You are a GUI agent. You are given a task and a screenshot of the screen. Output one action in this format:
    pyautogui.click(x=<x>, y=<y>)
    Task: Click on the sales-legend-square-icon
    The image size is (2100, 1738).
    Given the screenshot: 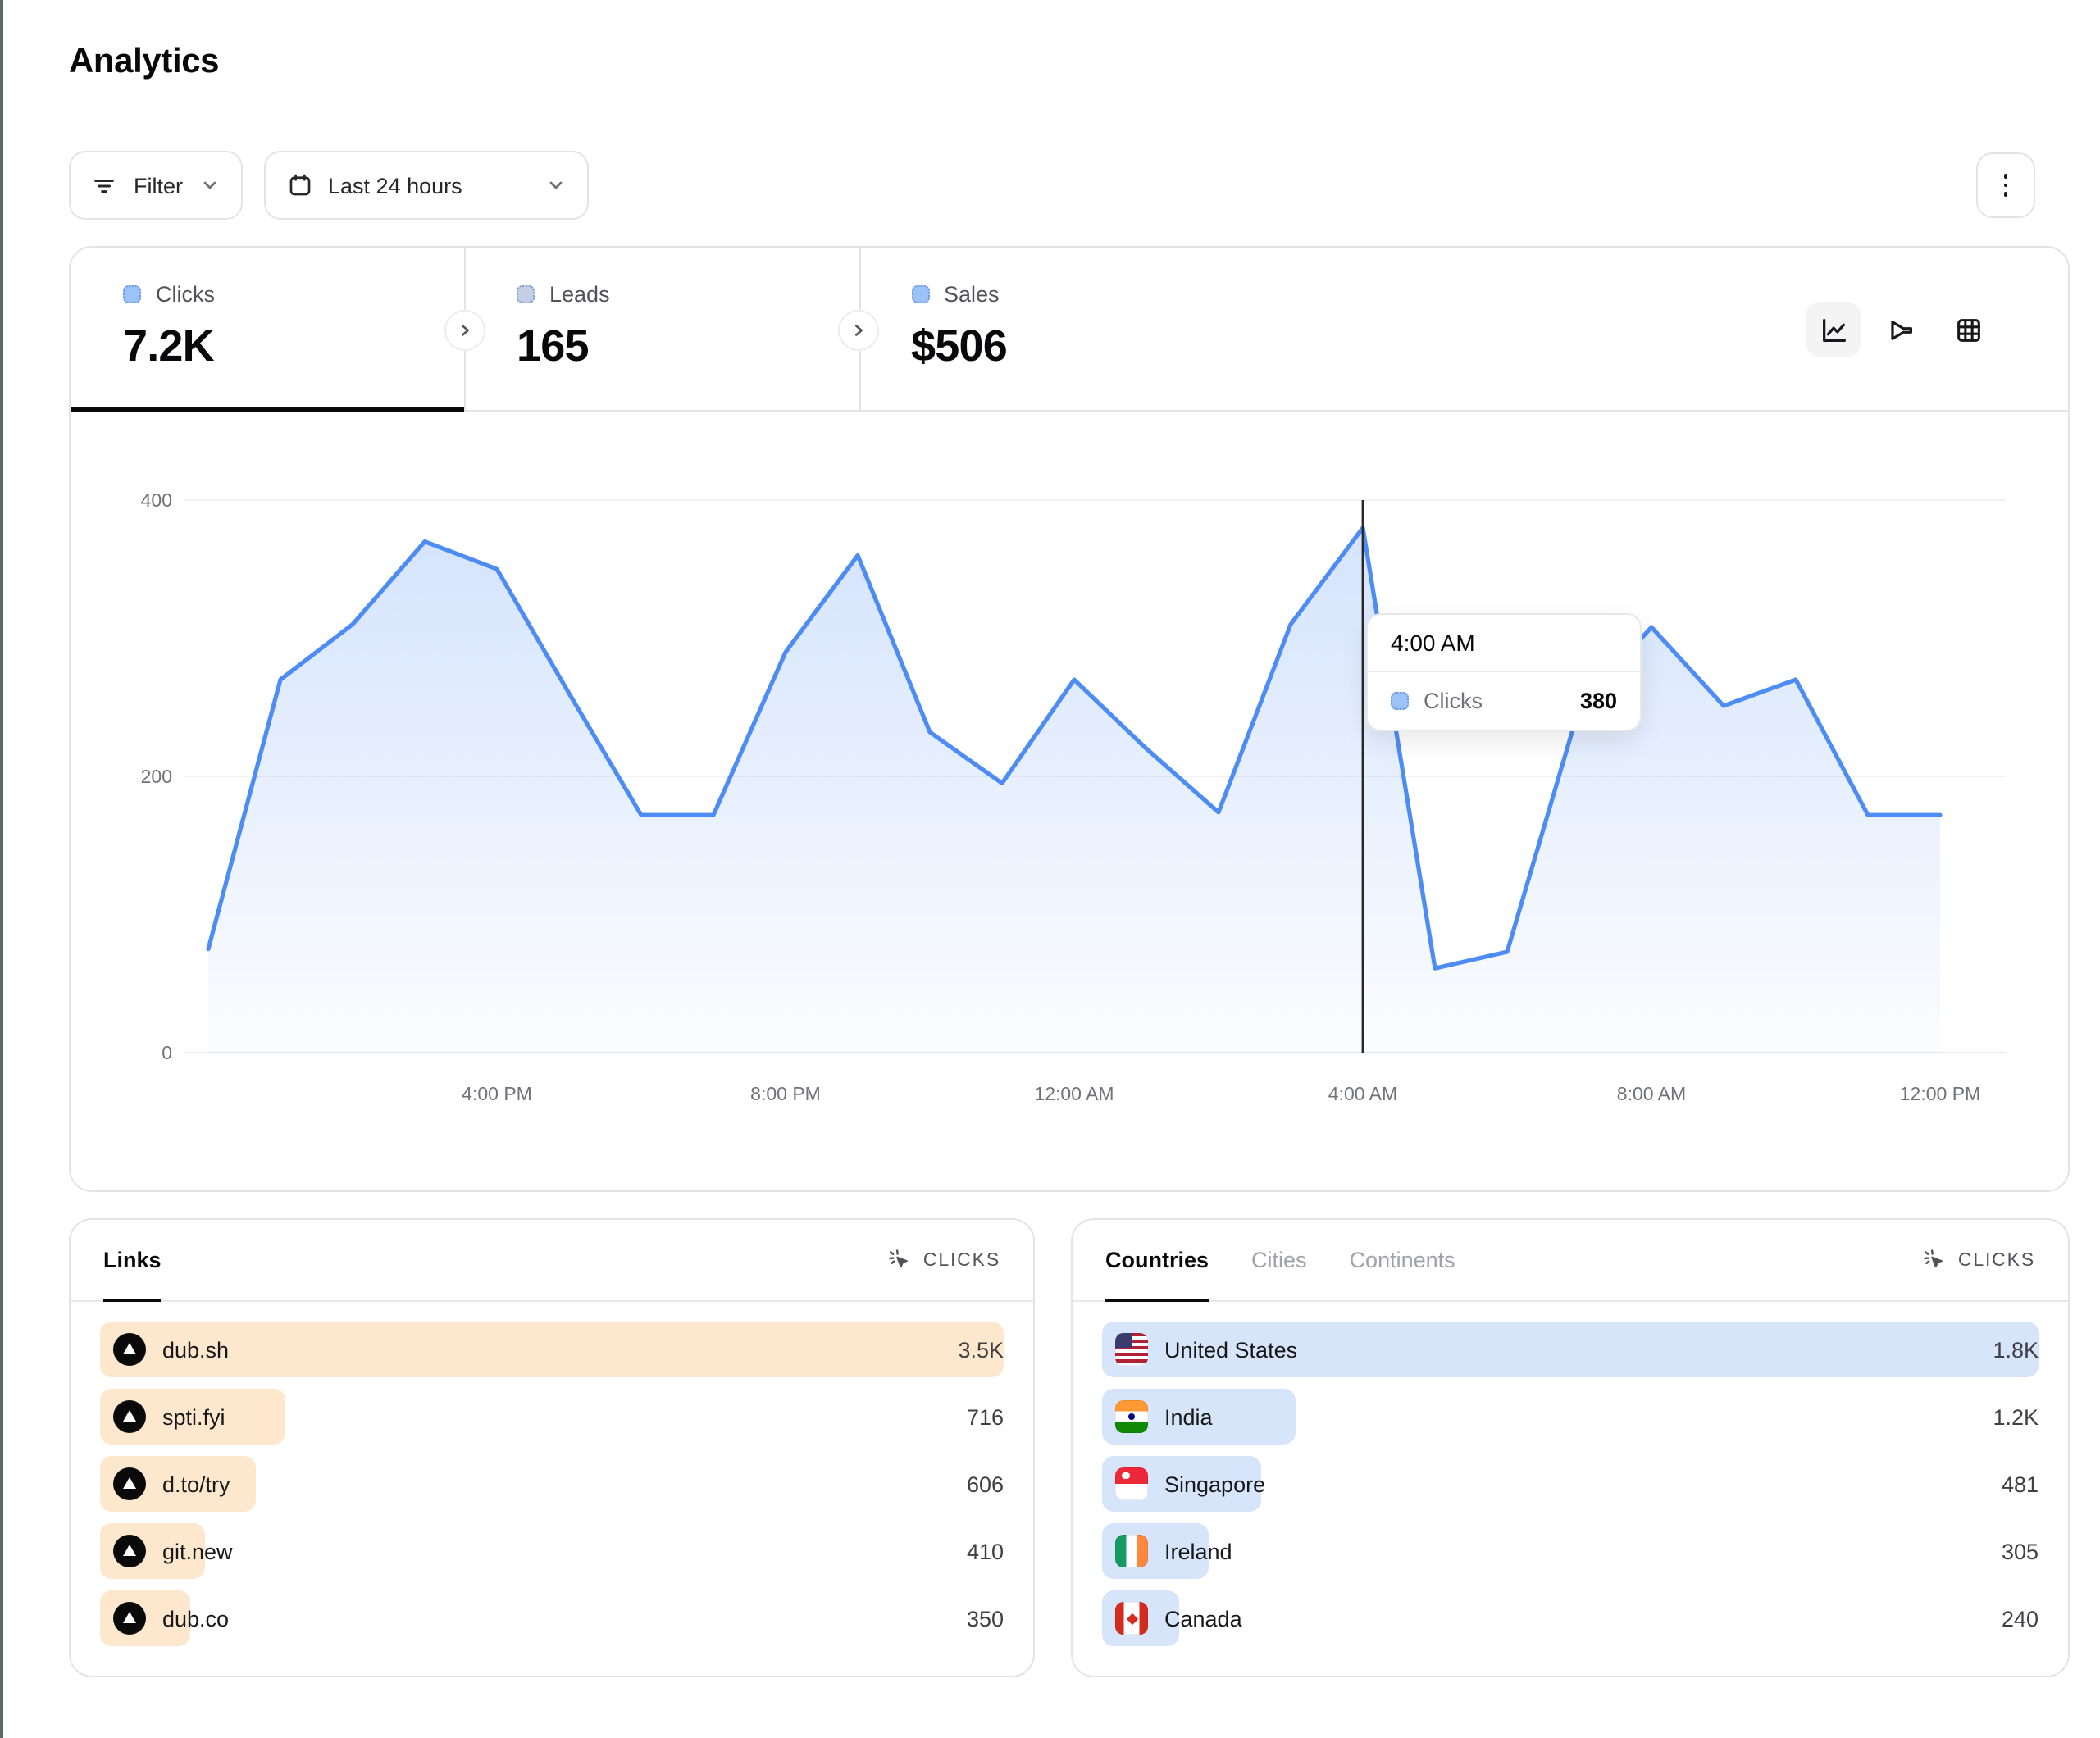 What is the action you would take?
    pyautogui.click(x=920, y=294)
    